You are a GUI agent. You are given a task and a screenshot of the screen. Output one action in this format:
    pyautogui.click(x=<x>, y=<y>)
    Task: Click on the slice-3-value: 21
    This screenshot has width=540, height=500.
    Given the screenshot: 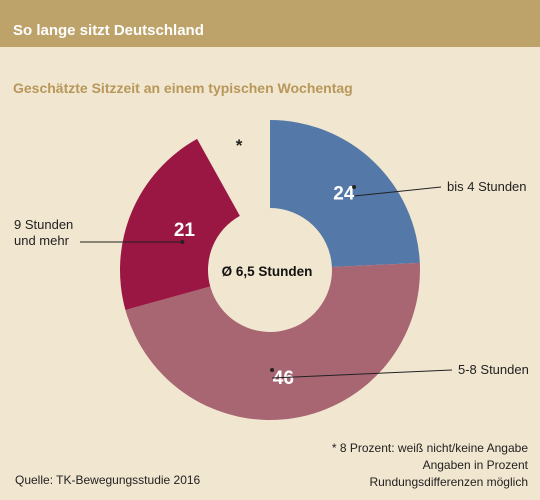 What is the action you would take?
    pyautogui.click(x=185, y=230)
    